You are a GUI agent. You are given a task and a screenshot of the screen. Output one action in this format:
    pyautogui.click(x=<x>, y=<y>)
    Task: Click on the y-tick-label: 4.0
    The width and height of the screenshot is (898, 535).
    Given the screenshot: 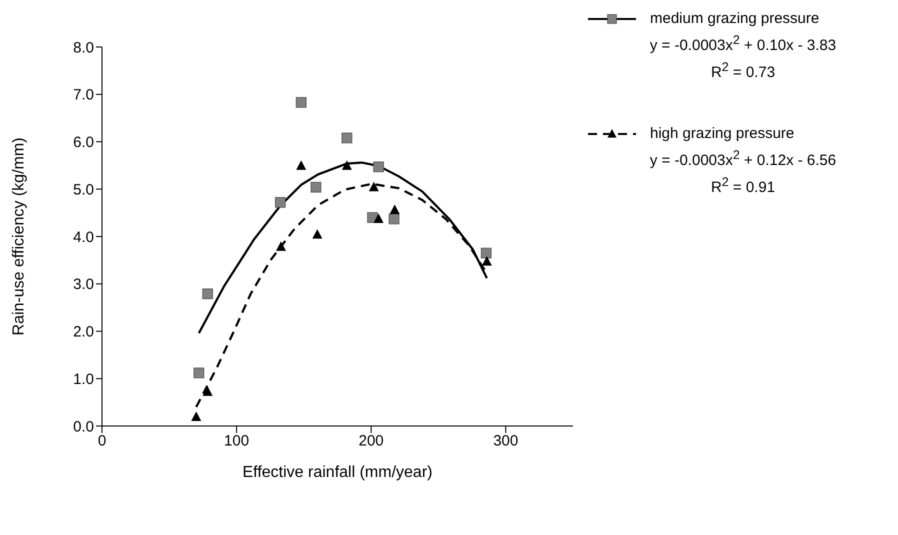 What is the action you would take?
    pyautogui.click(x=83, y=237)
    